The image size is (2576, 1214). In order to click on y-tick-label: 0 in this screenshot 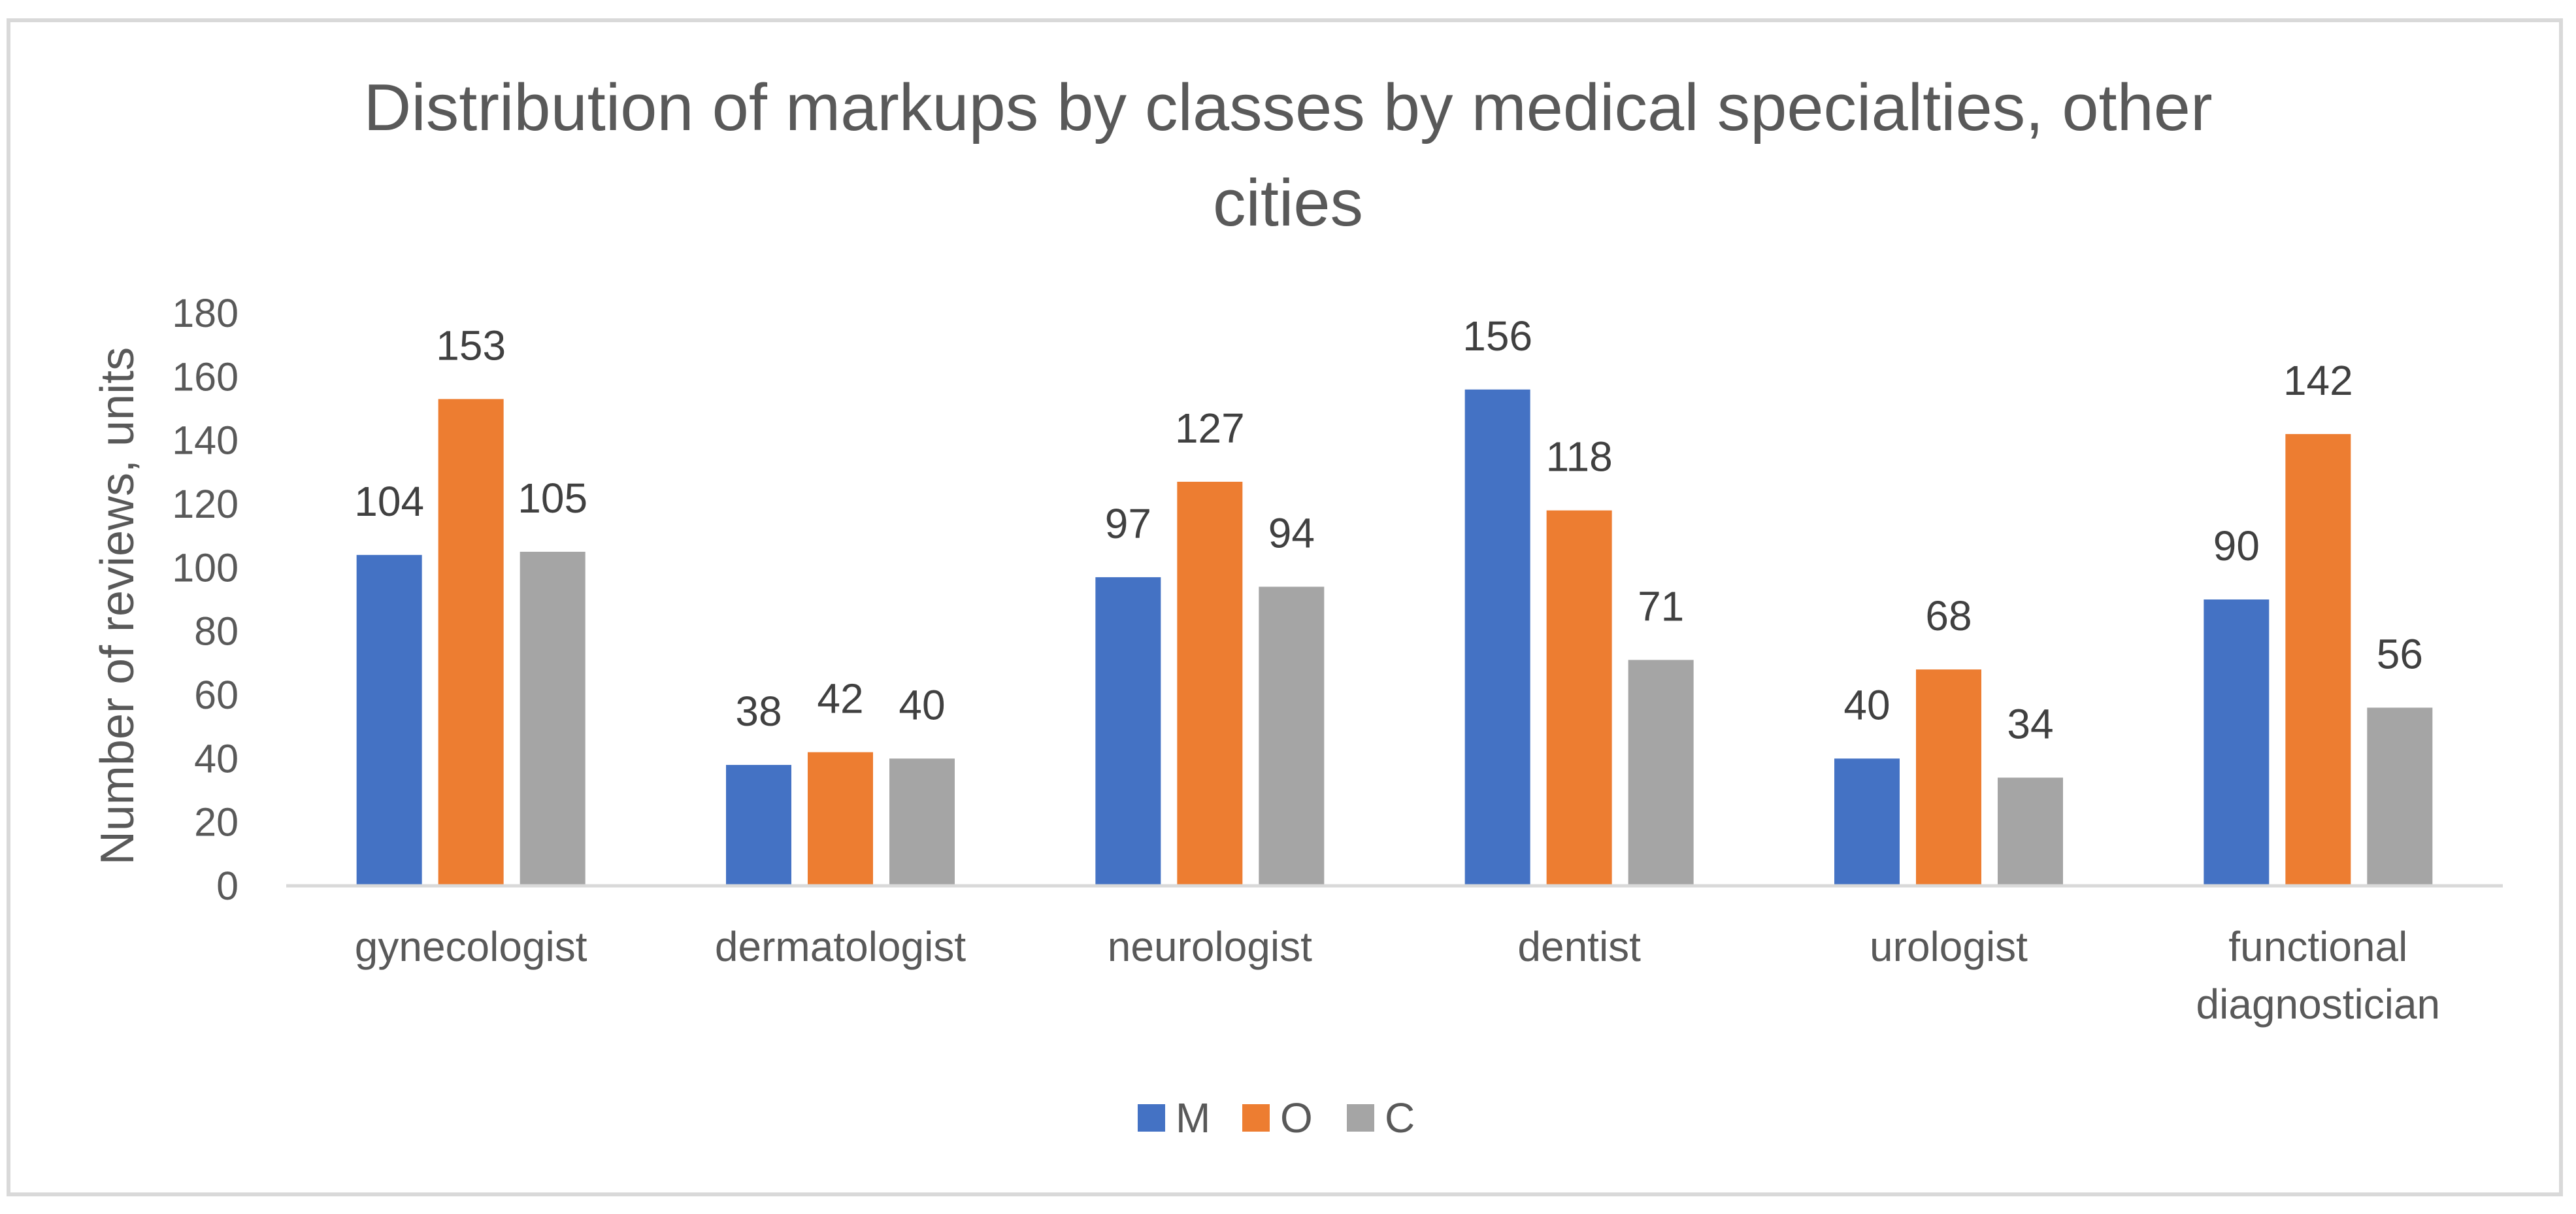, I will do `click(227, 886)`.